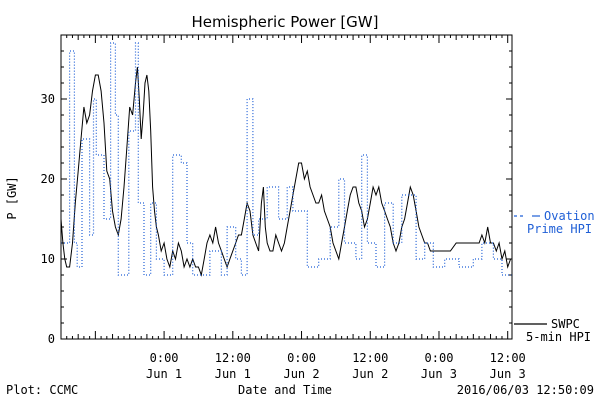  Describe the element at coordinates (559, 229) in the screenshot. I see `legend-ovation-line2: Prime HPI` at that location.